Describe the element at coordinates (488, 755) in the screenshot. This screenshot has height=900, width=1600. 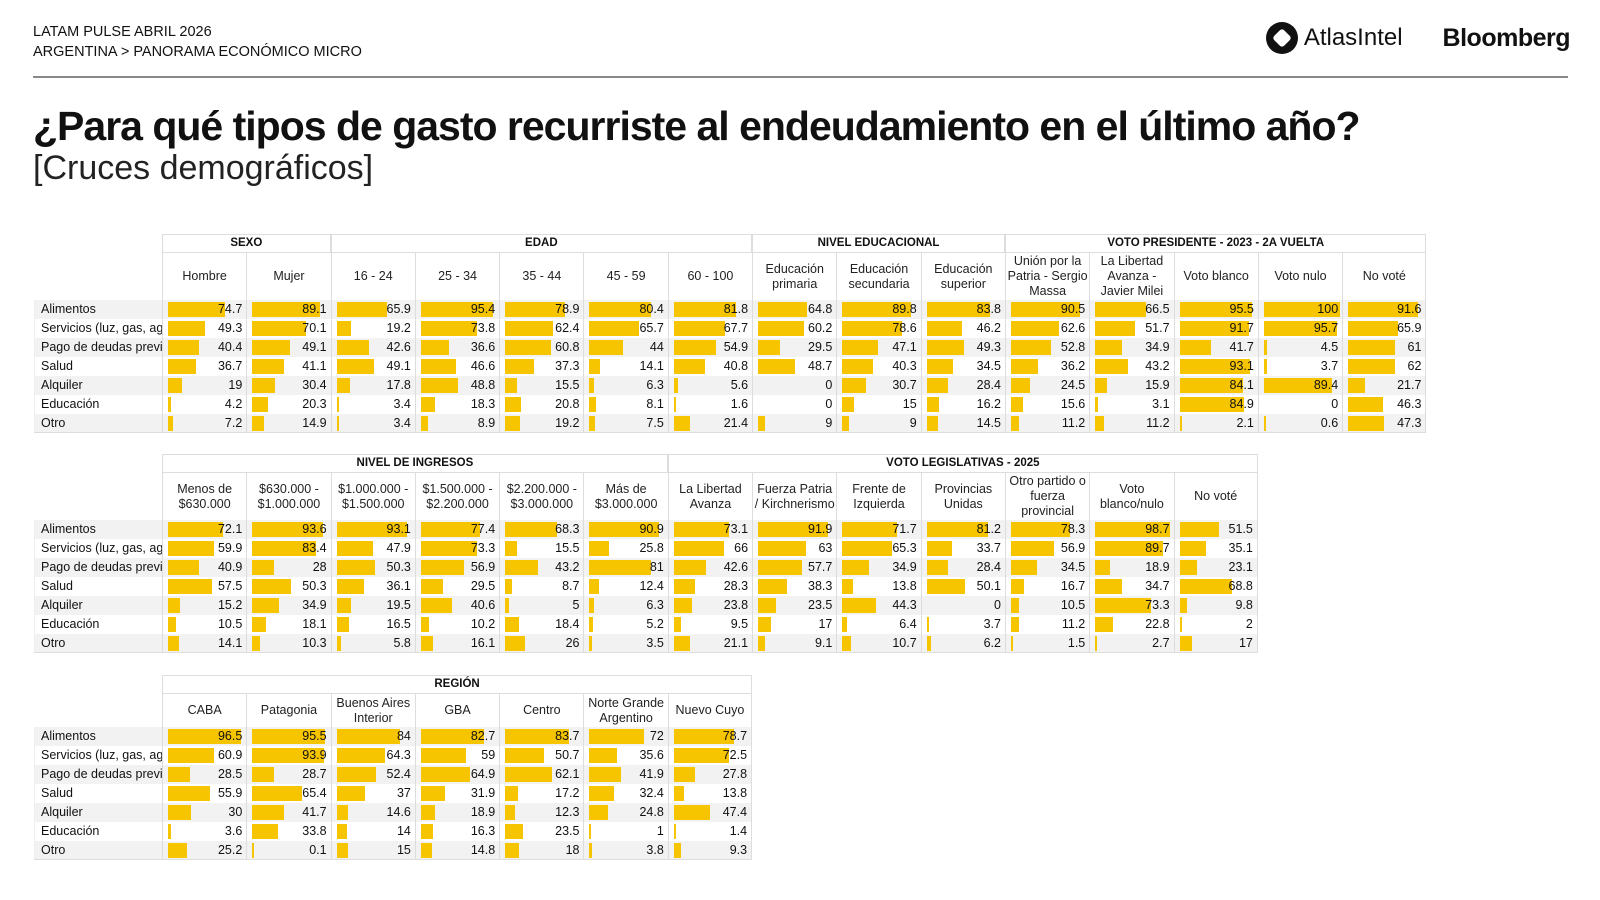
I see `cell-value: 59` at that location.